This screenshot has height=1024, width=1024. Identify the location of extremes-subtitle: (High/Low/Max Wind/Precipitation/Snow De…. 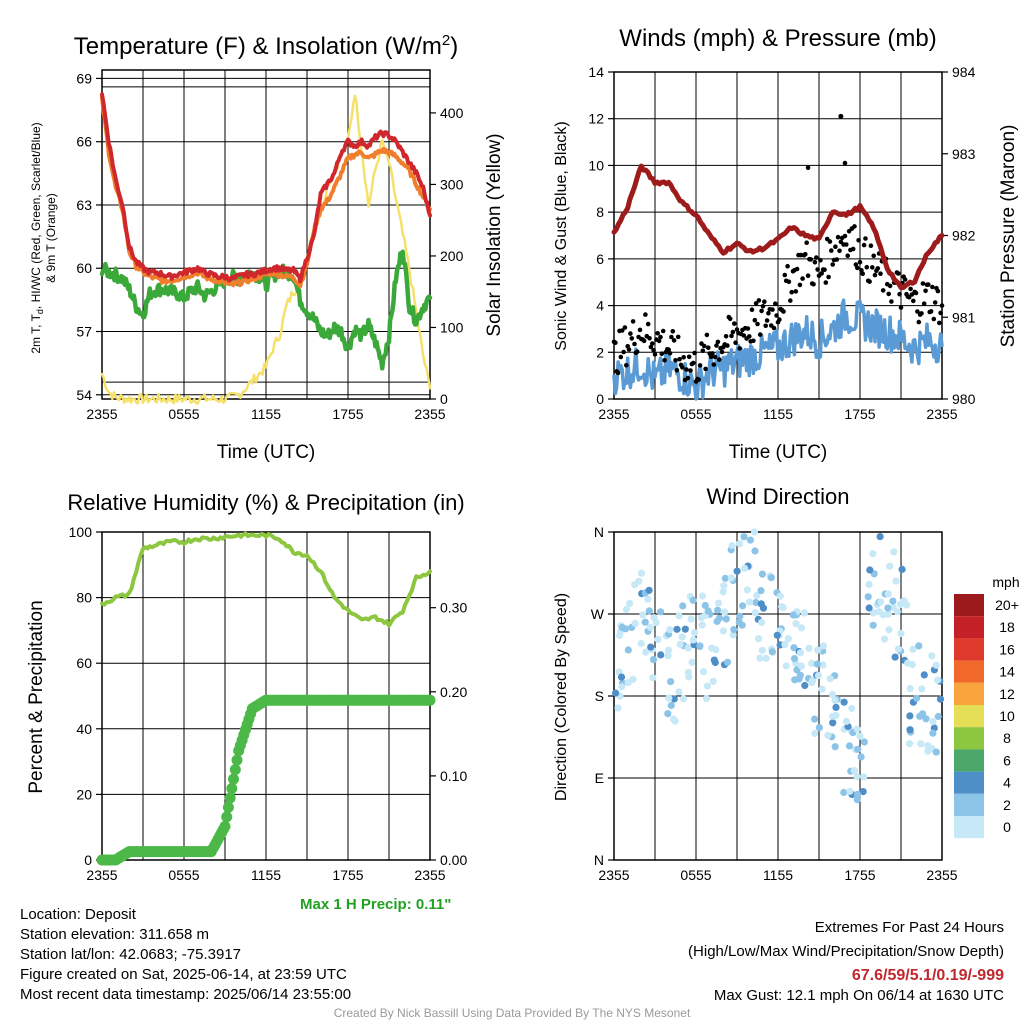
(846, 951).